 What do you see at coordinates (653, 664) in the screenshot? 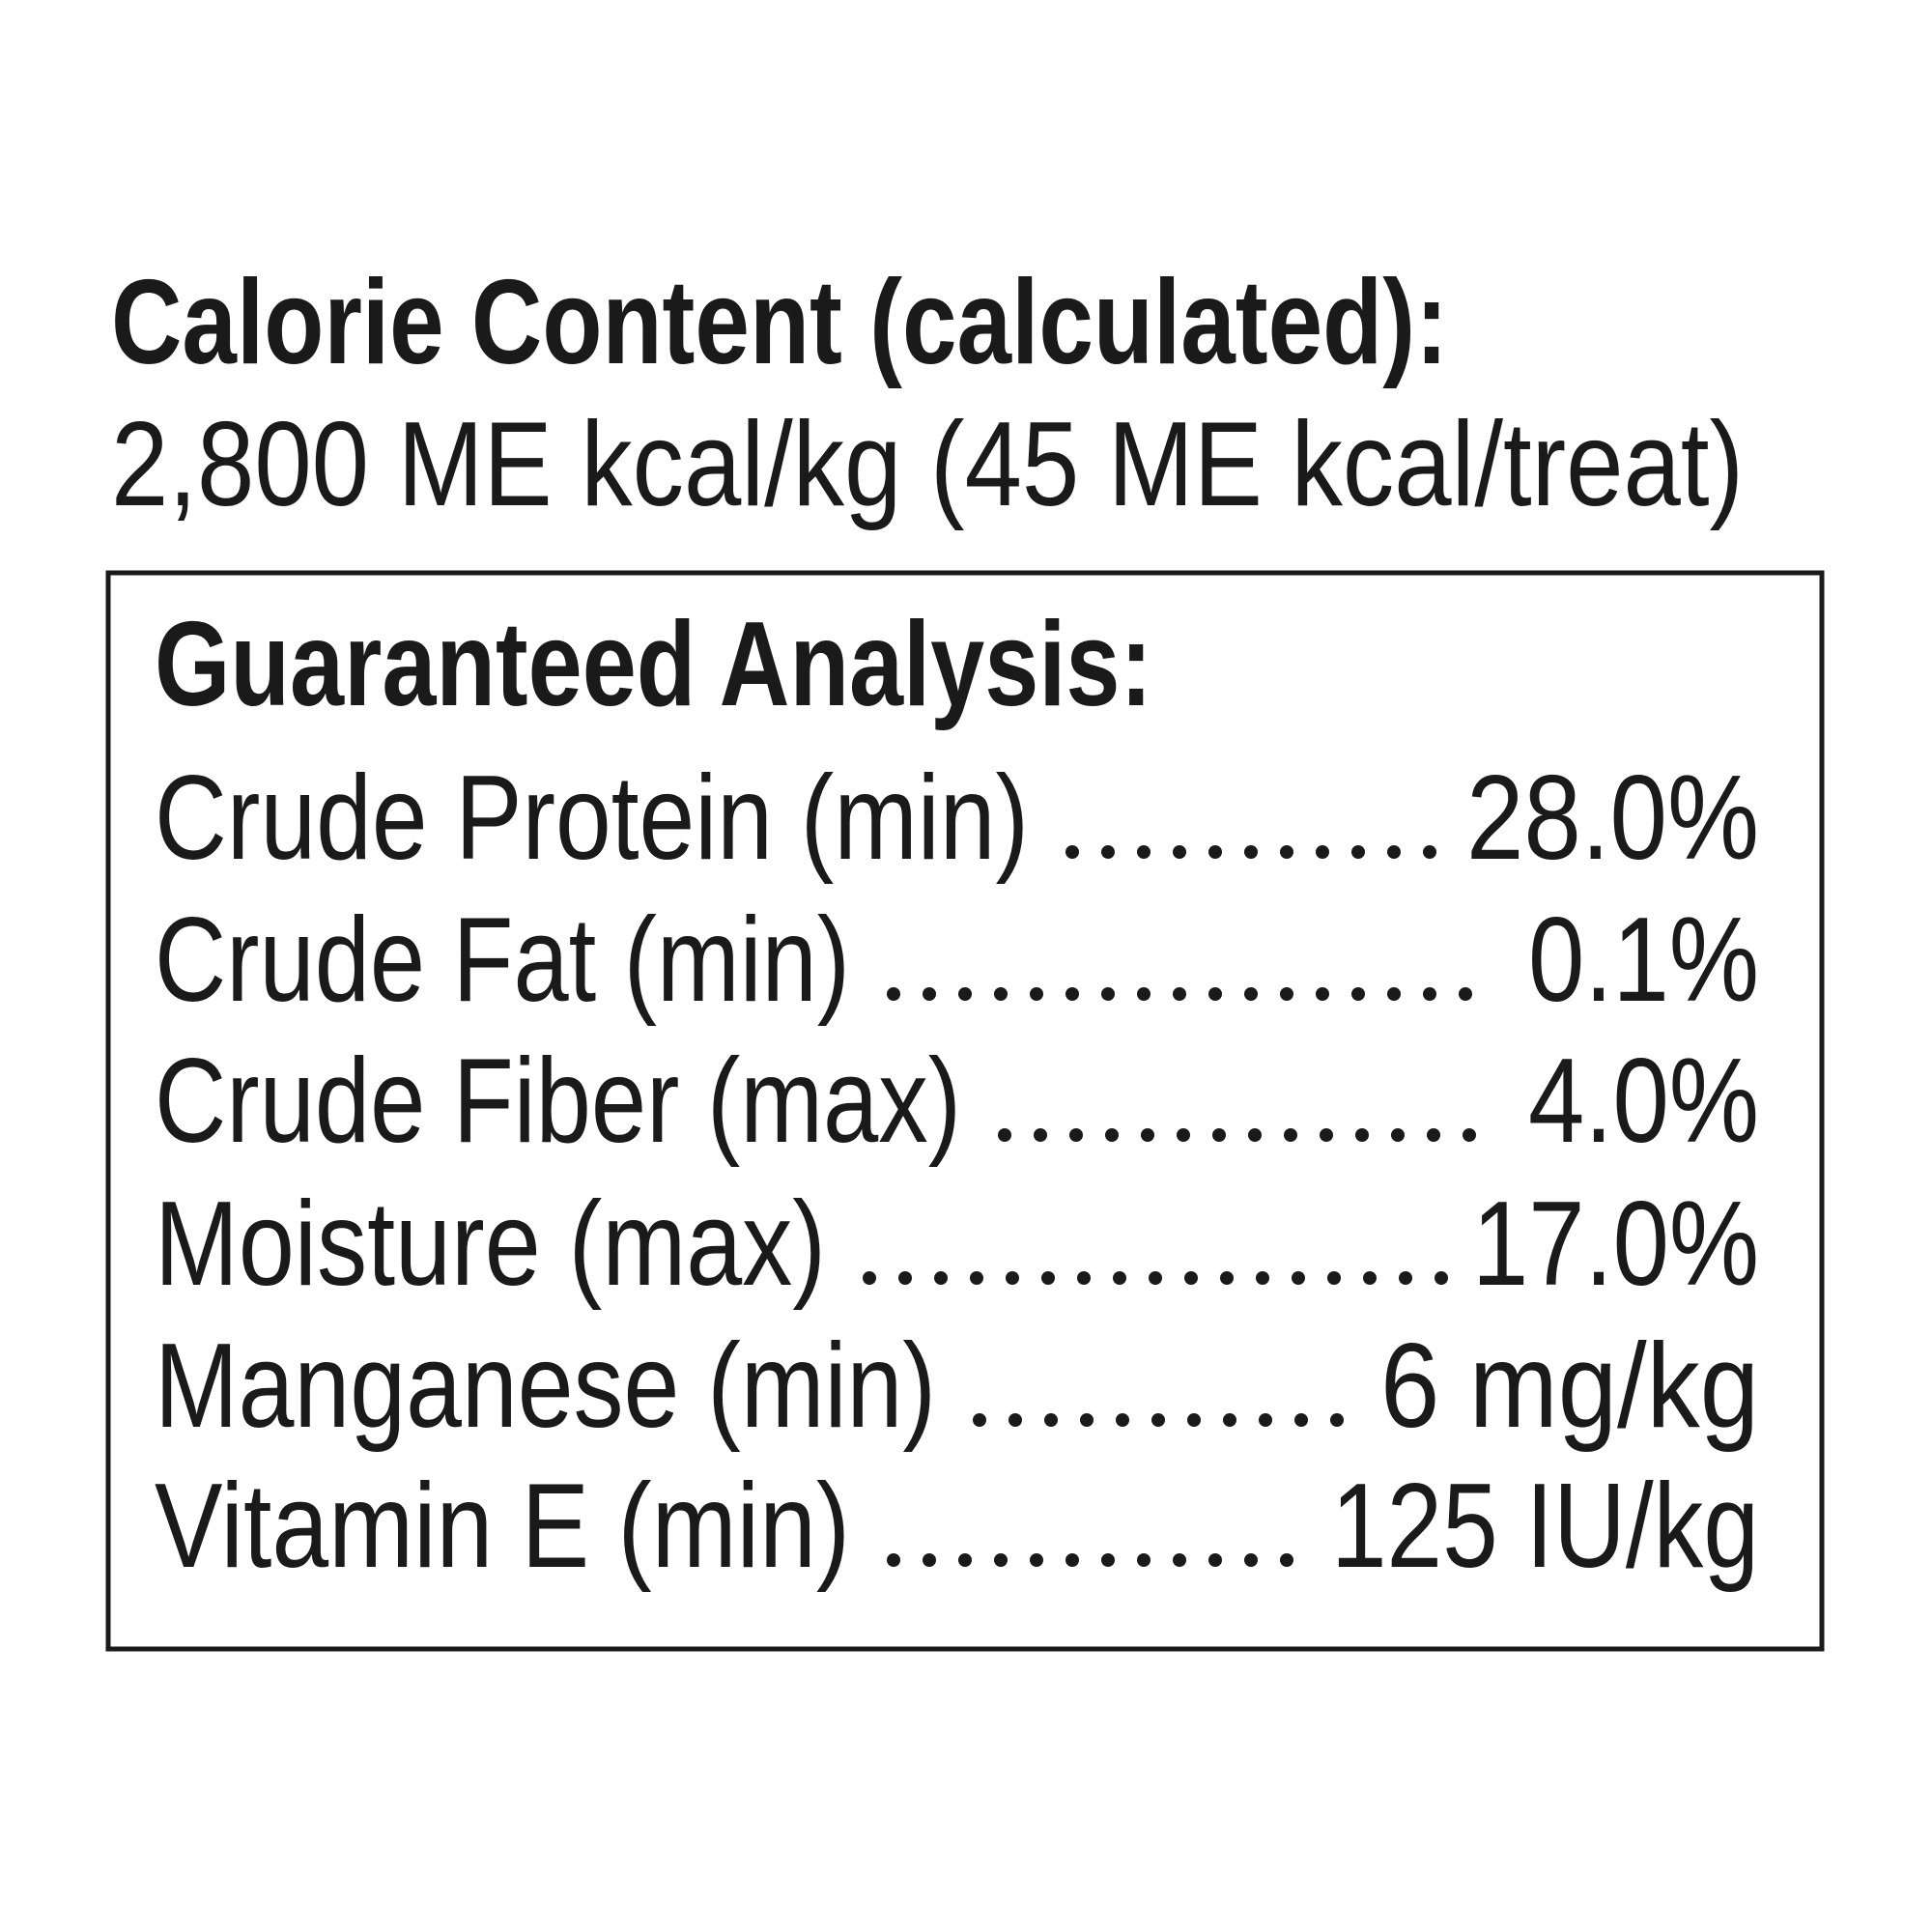
I see `analysis-title: Guaranteed Analysis:` at bounding box center [653, 664].